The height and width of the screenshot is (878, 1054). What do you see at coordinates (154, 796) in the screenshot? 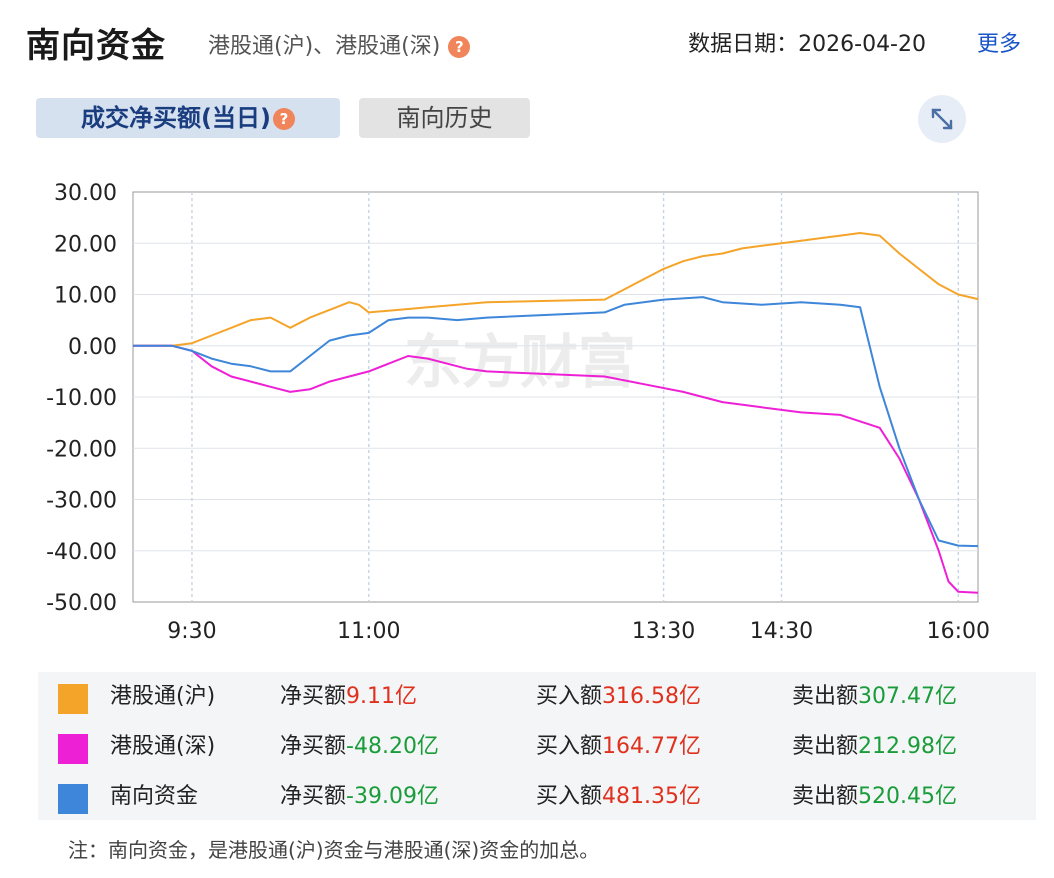
I see `legend-name: 南向资金` at bounding box center [154, 796].